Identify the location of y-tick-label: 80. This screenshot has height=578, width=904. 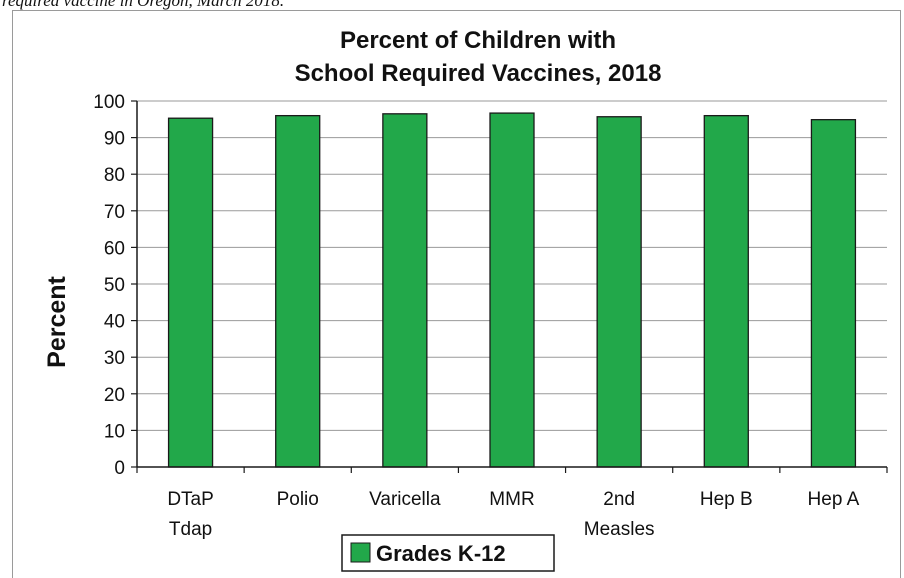
(114, 175).